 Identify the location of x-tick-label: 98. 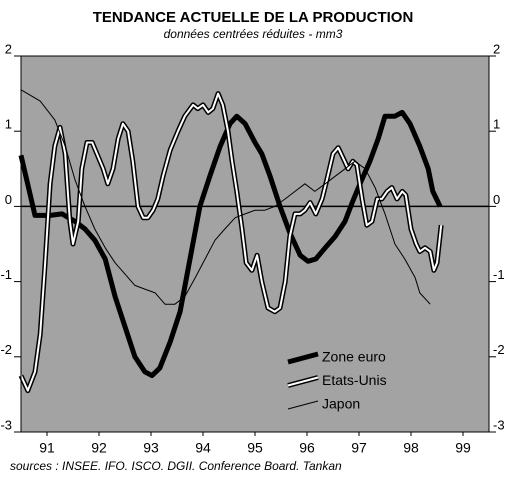
(411, 448).